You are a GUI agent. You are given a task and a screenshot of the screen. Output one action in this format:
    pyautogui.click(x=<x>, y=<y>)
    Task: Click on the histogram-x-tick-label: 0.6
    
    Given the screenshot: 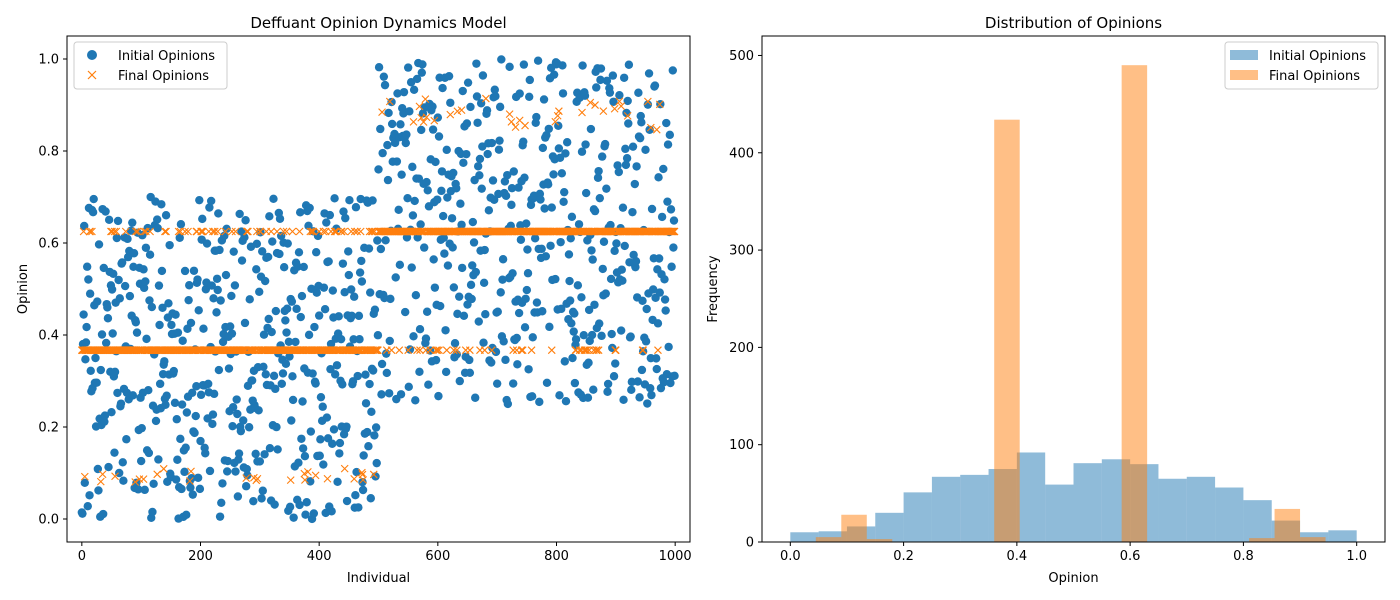 What is the action you would take?
    pyautogui.click(x=1130, y=556)
    